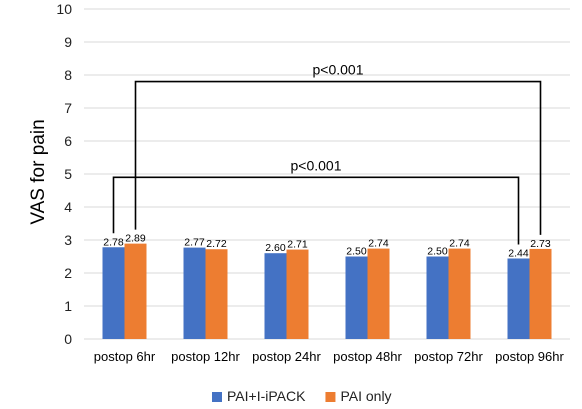 This screenshot has height=409, width=582. I want to click on data-label: 2.89, so click(135, 239).